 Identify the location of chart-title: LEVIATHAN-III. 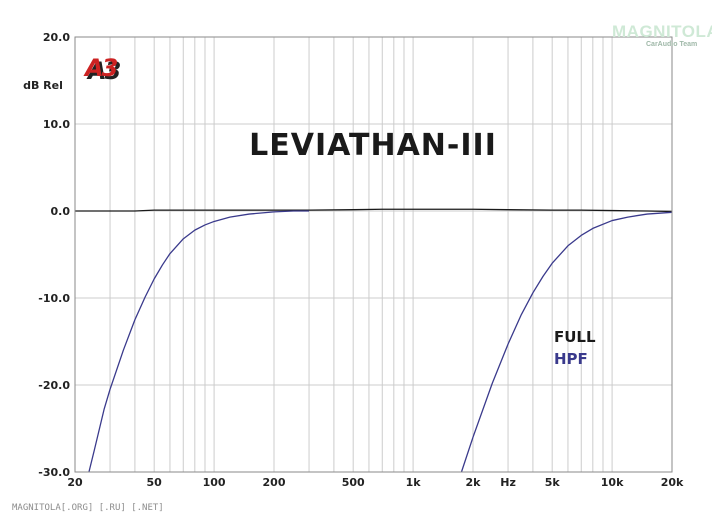
(373, 145).